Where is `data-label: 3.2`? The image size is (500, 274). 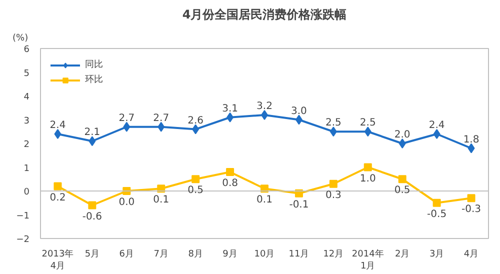 data-label: 3.2 is located at coordinates (264, 106).